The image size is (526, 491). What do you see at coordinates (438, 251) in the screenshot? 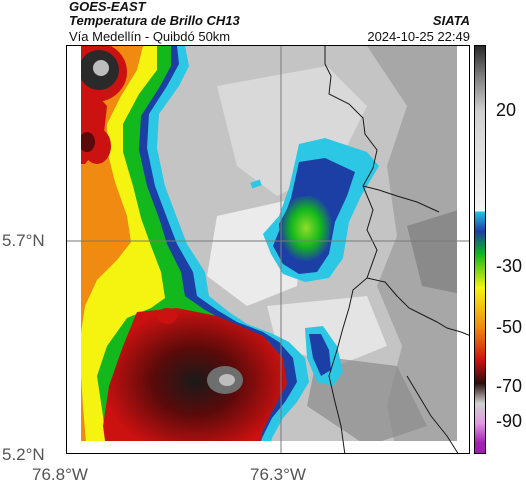
I see `gray-dark-patch` at bounding box center [438, 251].